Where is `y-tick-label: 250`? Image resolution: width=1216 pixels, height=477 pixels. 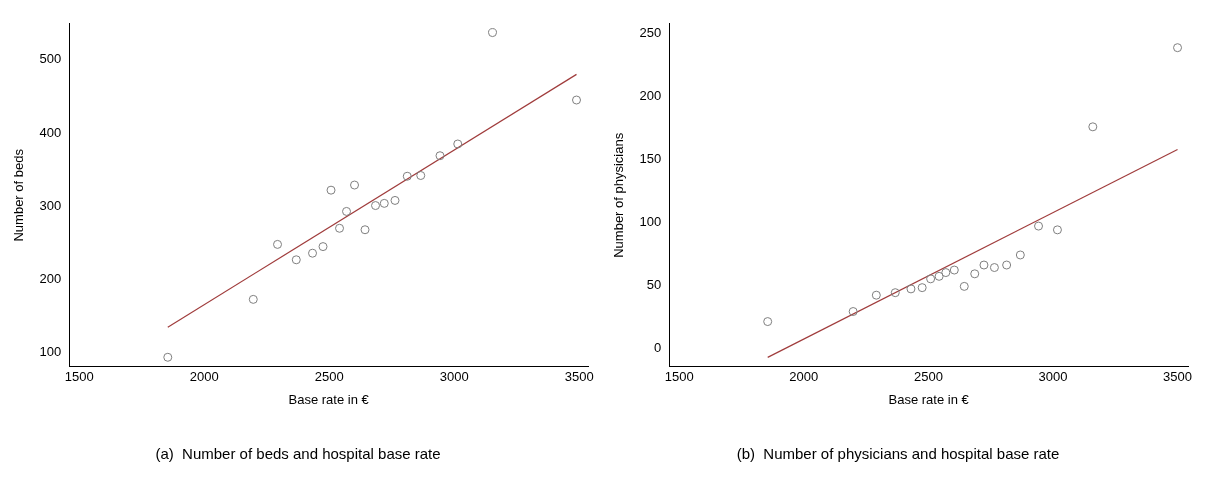 y-tick-label: 250 is located at coordinates (650, 33).